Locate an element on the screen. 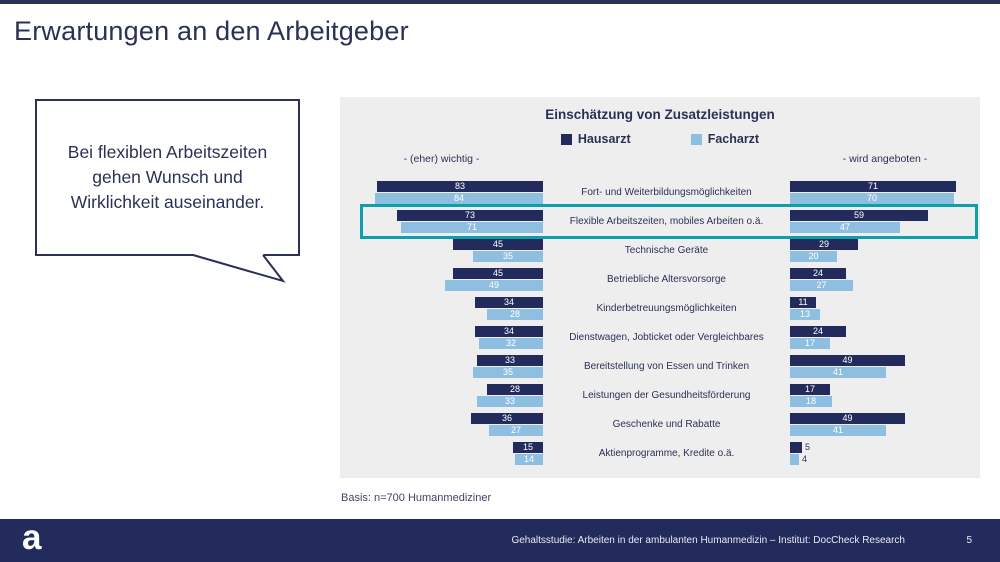  category-label: Kinderbetreuungsmöglichkeiten is located at coordinates (666, 308).